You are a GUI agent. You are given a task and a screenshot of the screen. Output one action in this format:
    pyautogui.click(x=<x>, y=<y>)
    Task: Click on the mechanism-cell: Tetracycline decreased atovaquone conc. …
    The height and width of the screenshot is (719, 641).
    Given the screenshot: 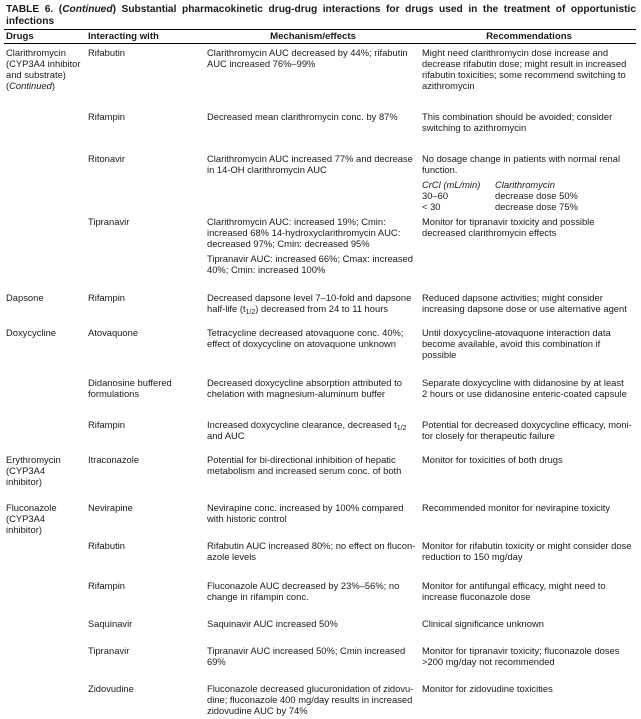 What is the action you would take?
    pyautogui.click(x=313, y=338)
    